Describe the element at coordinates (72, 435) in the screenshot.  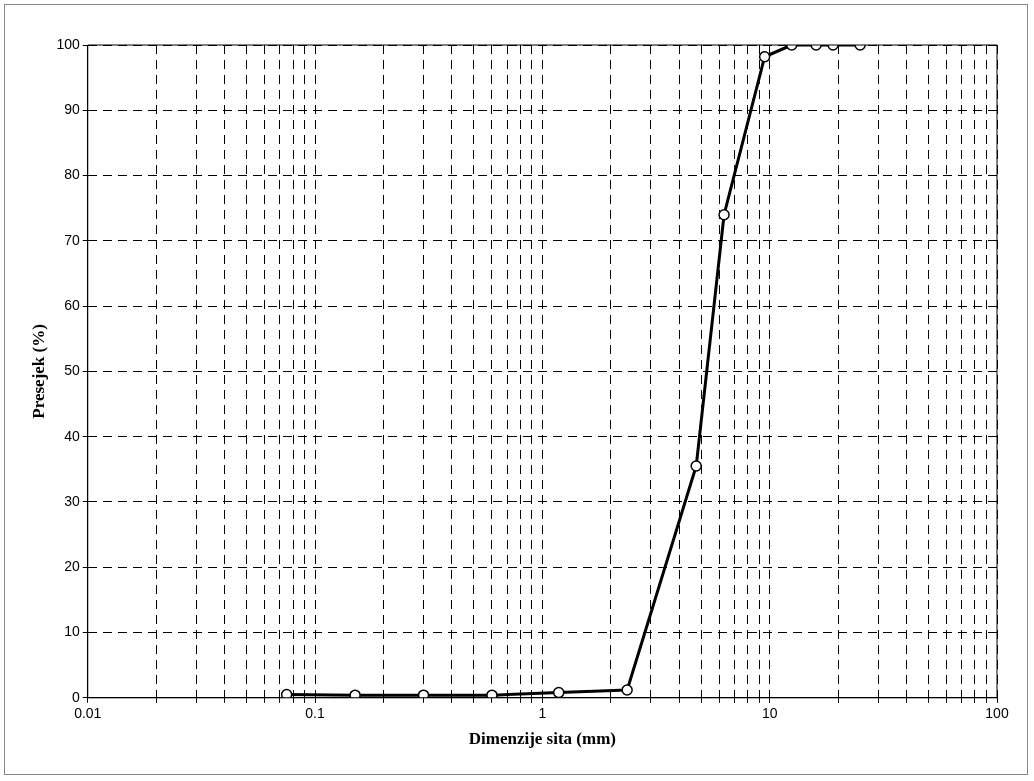
I see `y-tick-label: 40` at that location.